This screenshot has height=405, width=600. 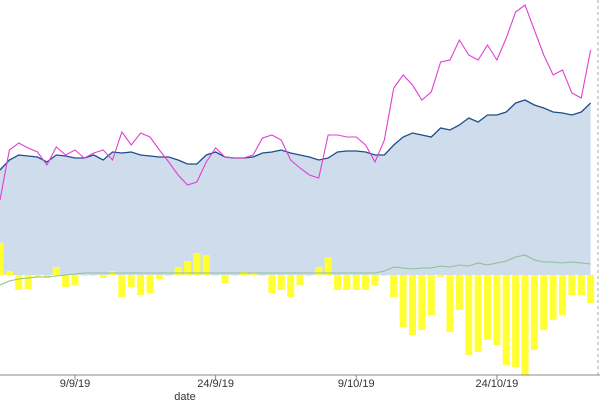 What do you see at coordinates (215, 384) in the screenshot?
I see `x-tick-label: 24/9/19` at bounding box center [215, 384].